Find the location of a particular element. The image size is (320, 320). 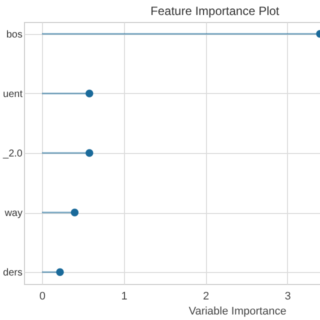

y-tick-label: uent is located at coordinates (13, 94).